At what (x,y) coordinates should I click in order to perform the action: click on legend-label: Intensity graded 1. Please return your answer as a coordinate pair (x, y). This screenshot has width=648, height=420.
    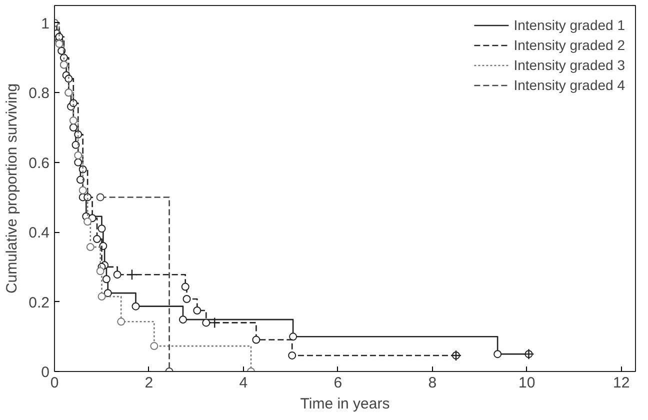
    Looking at the image, I should click on (569, 25).